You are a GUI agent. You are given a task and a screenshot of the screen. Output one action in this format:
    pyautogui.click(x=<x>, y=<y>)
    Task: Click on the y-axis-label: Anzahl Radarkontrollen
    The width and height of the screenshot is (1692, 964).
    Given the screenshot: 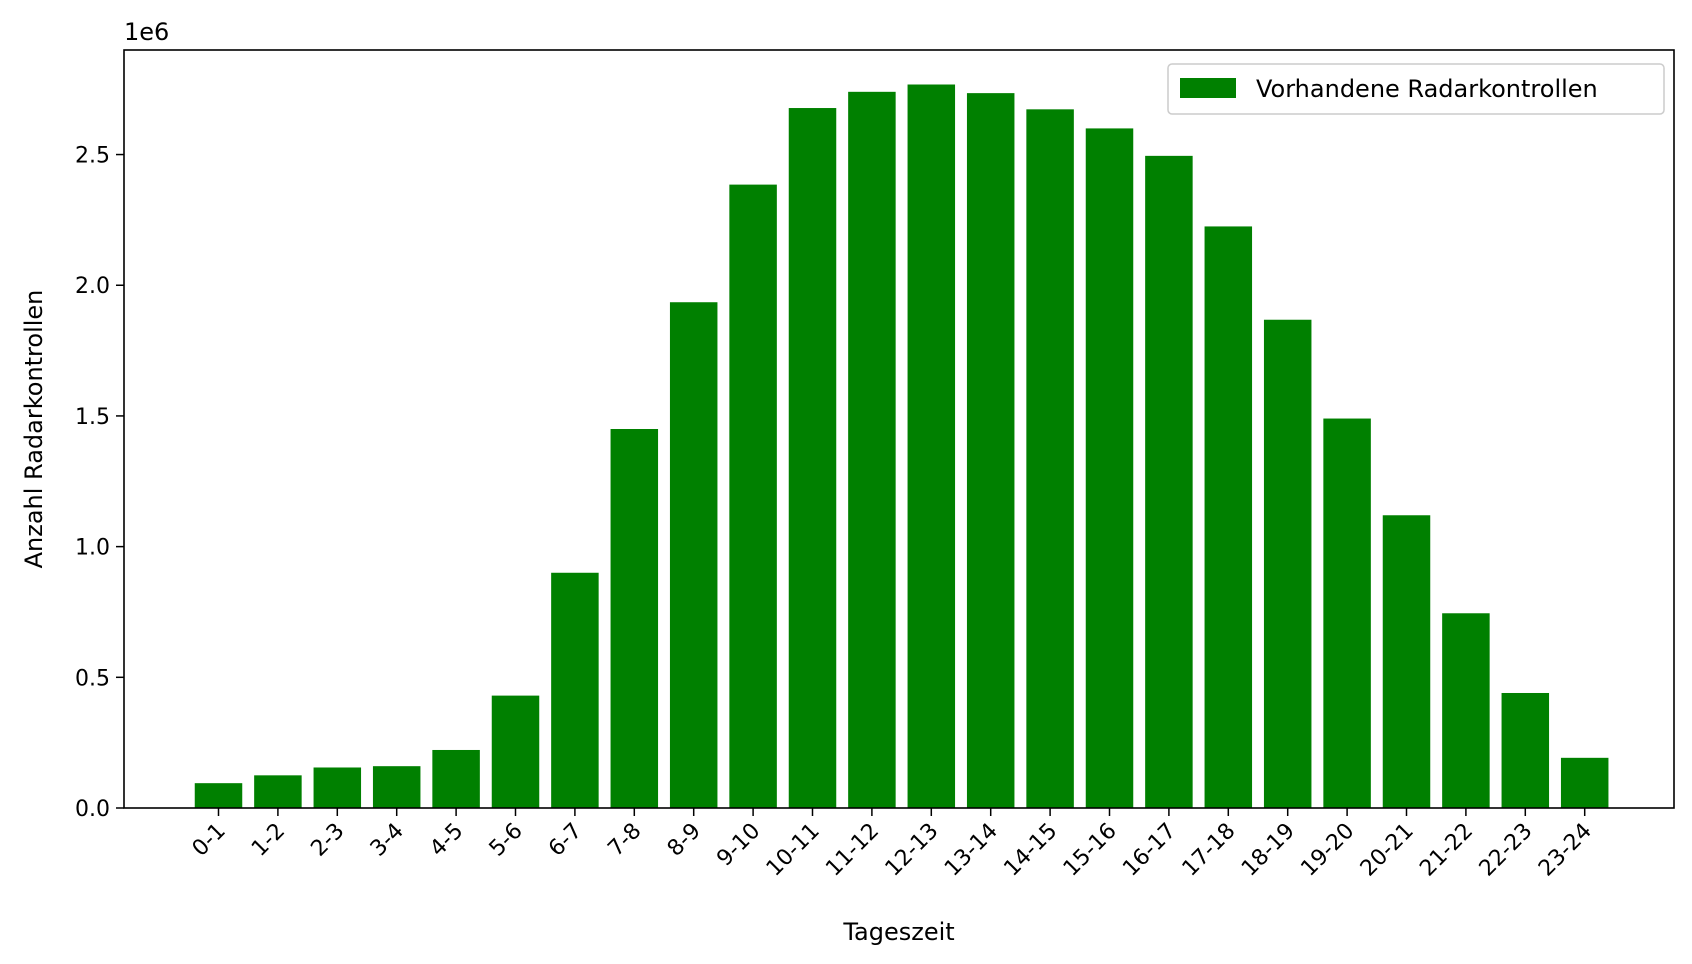 What is the action you would take?
    pyautogui.click(x=34, y=429)
    